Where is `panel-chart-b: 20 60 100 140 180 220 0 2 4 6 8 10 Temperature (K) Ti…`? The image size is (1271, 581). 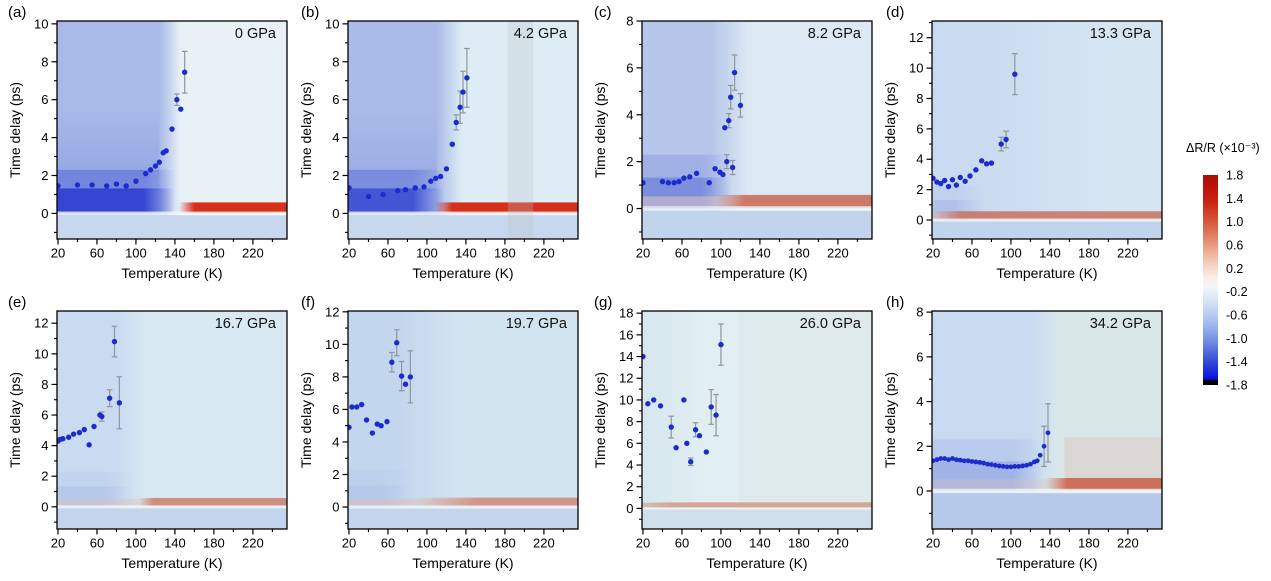 panel-chart-b: 20 60 100 140 180 220 0 2 4 6 8 10 Temperature (K) Ti… is located at coordinates (438, 148).